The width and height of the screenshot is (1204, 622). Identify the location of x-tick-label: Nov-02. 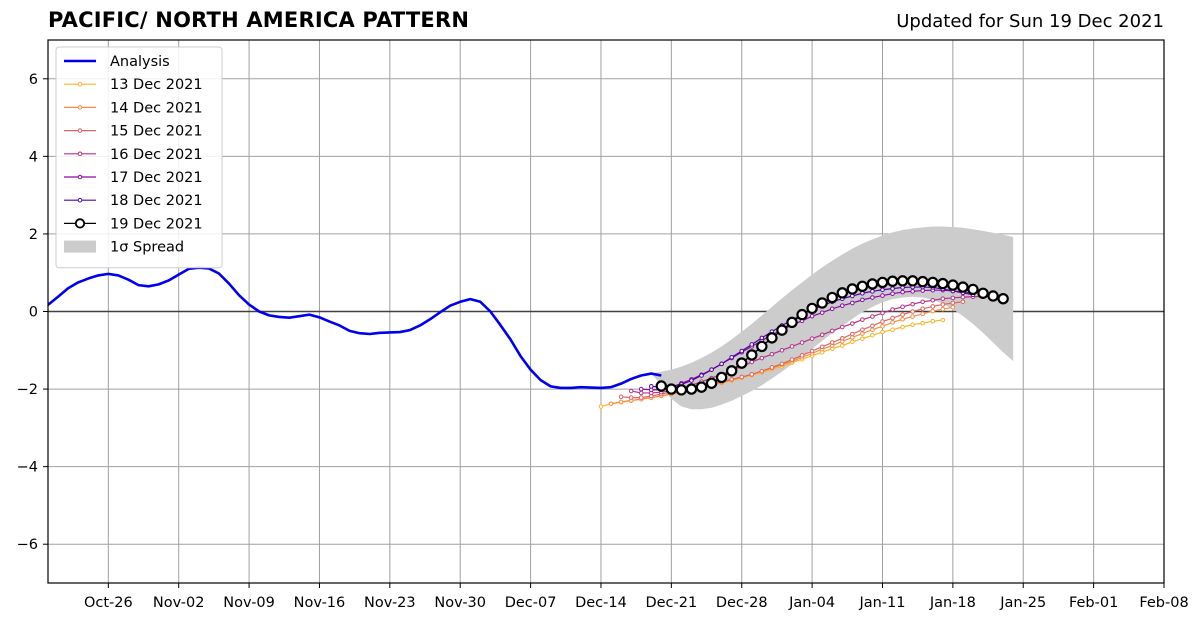
(179, 603).